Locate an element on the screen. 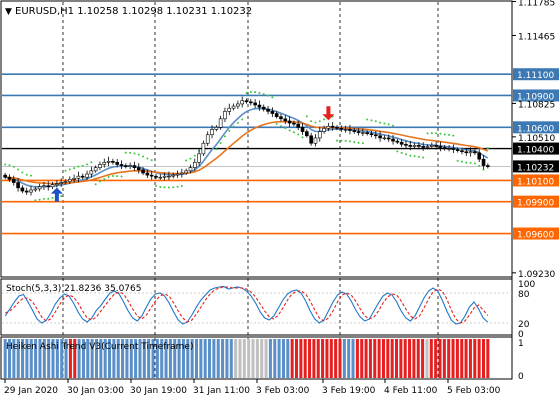 This screenshot has width=560, height=404. time-tick-label-6: 4 Feb 11:00 is located at coordinates (411, 391).